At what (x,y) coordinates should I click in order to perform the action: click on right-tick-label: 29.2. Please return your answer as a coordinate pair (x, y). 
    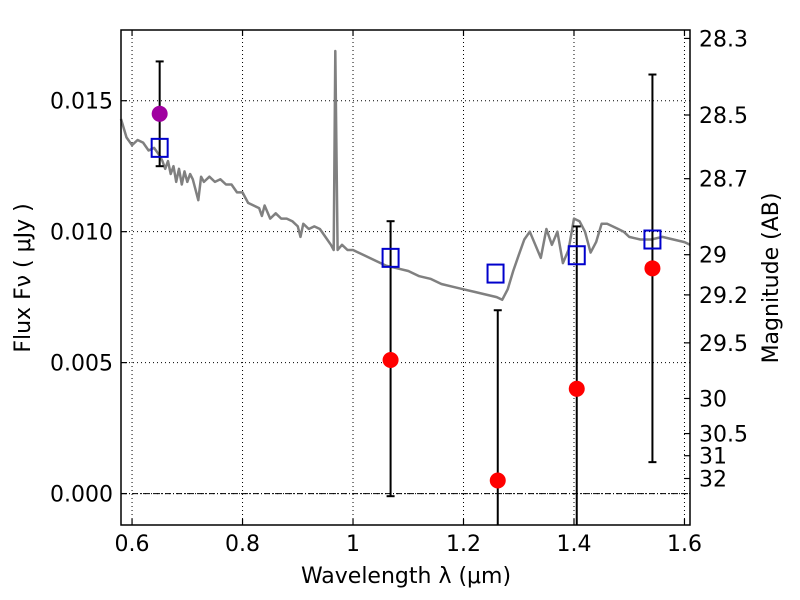
    Looking at the image, I should click on (723, 296).